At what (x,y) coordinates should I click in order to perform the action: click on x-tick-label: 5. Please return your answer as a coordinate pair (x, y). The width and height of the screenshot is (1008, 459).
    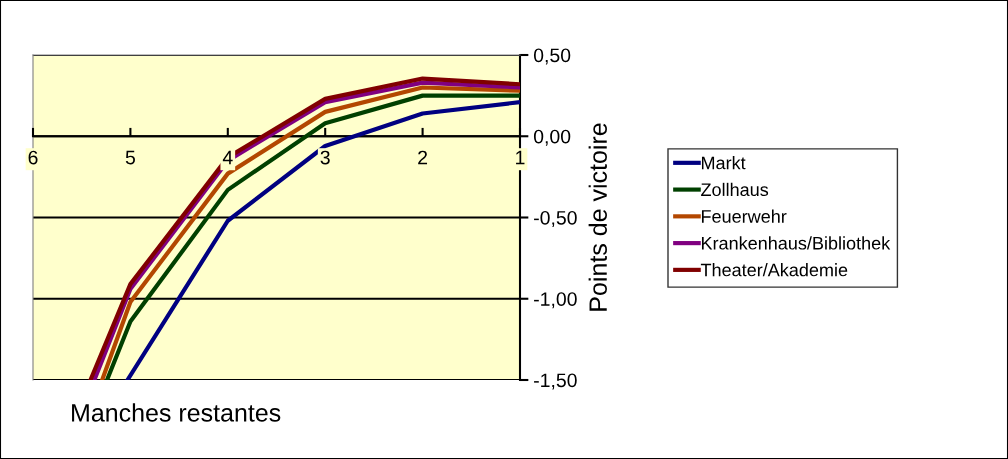
    Looking at the image, I should click on (130, 157).